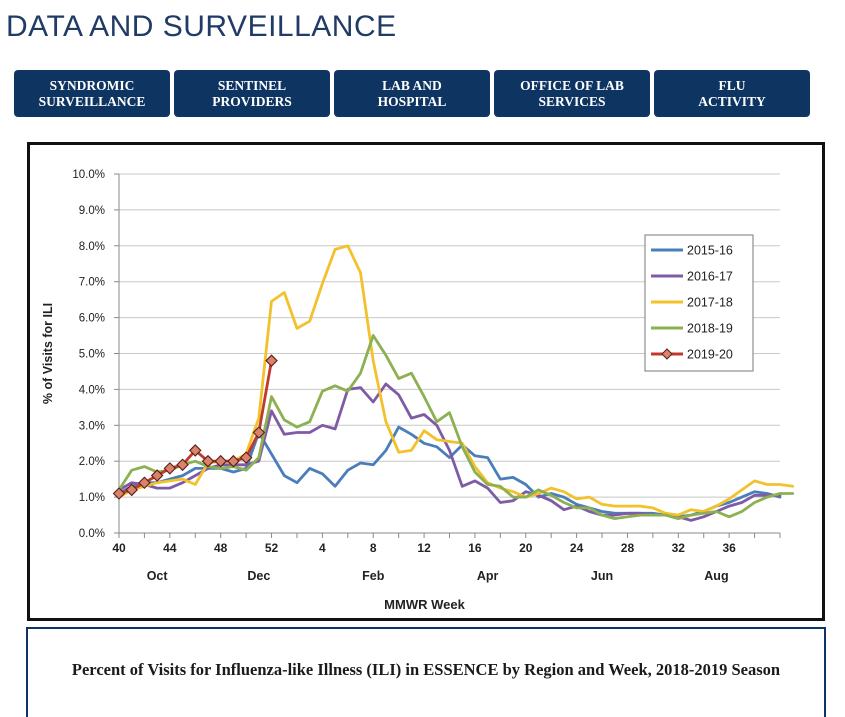 Image resolution: width=845 pixels, height=717 pixels. Describe the element at coordinates (577, 548) in the screenshot. I see `x-tick-label: 24` at that location.